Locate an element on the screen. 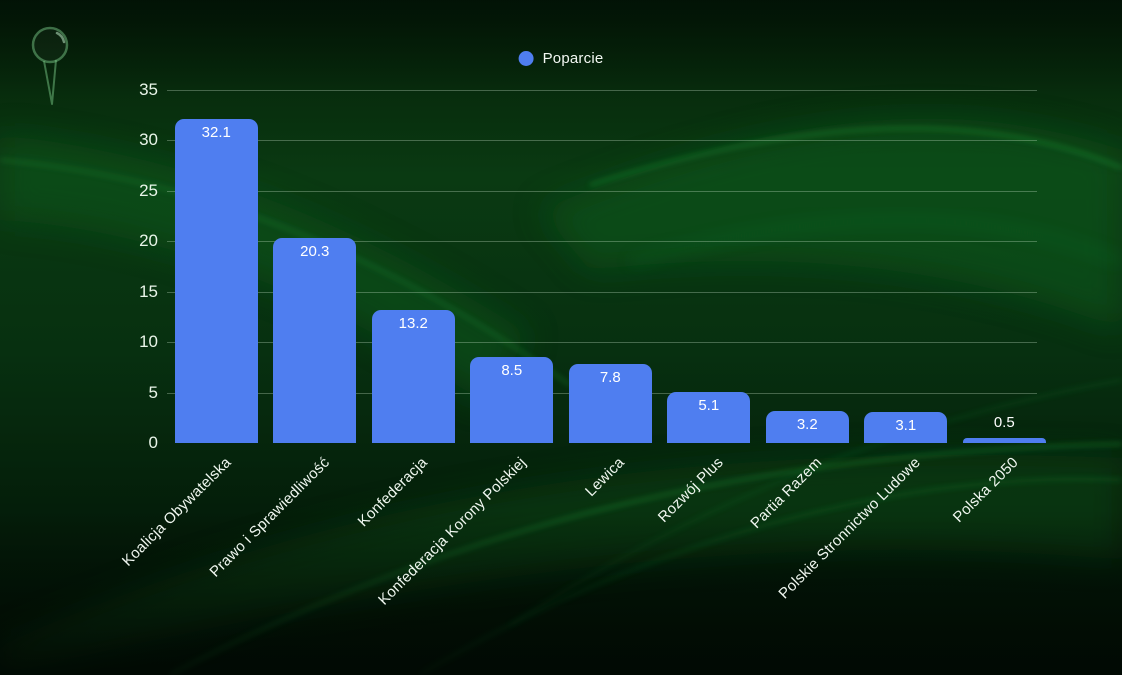  y-axis-tick-label: 5 is located at coordinates (153, 392).